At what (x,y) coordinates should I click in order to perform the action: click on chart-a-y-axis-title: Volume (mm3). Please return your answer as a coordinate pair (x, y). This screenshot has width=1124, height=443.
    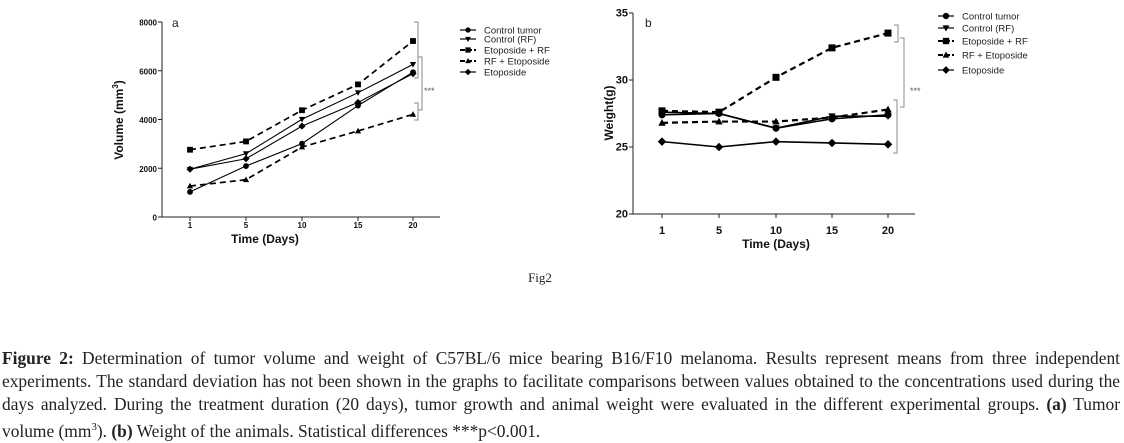
    Looking at the image, I should click on (118, 120).